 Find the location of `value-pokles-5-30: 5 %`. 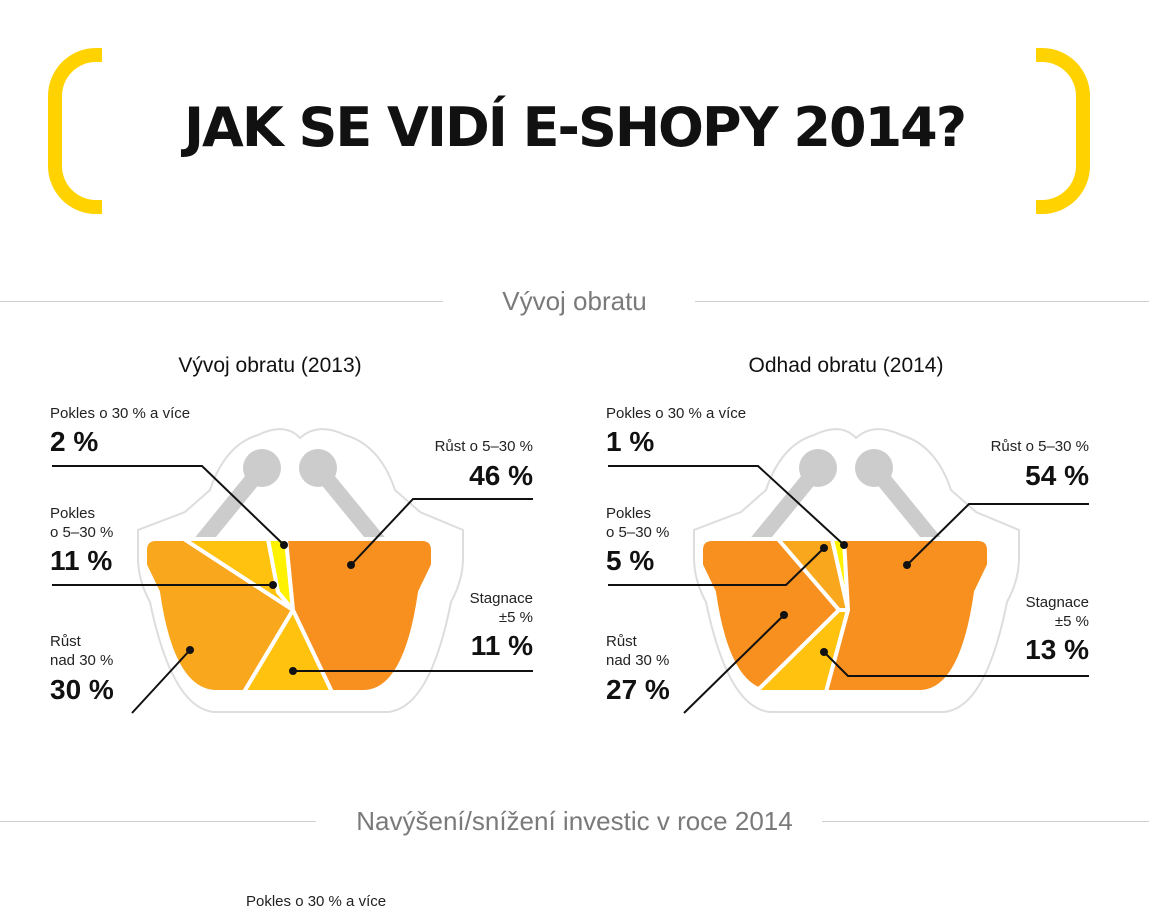

value-pokles-5-30: 5 % is located at coordinates (630, 560).